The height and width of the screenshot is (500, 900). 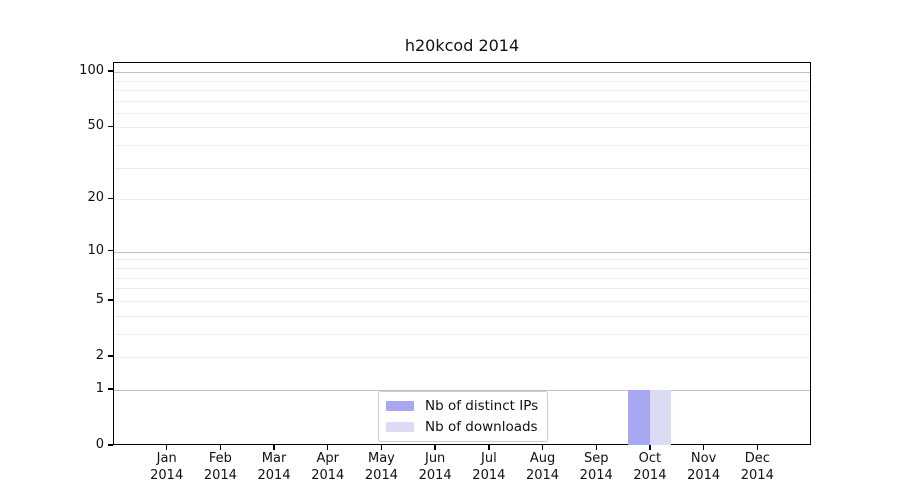 I want to click on y-tick-label: 0, so click(x=99, y=444).